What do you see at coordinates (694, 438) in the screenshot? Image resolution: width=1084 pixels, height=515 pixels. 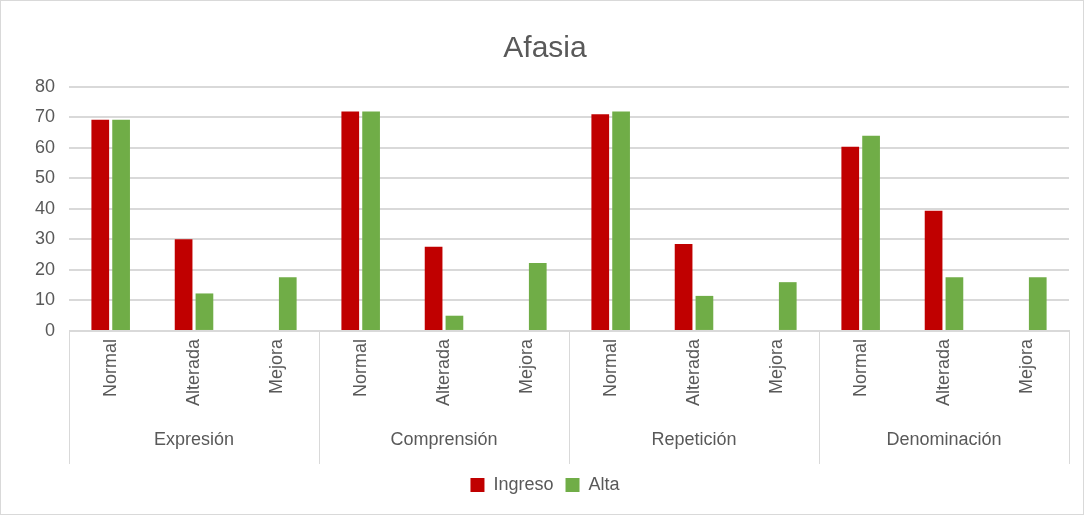 I see `text: Repetición` at bounding box center [694, 438].